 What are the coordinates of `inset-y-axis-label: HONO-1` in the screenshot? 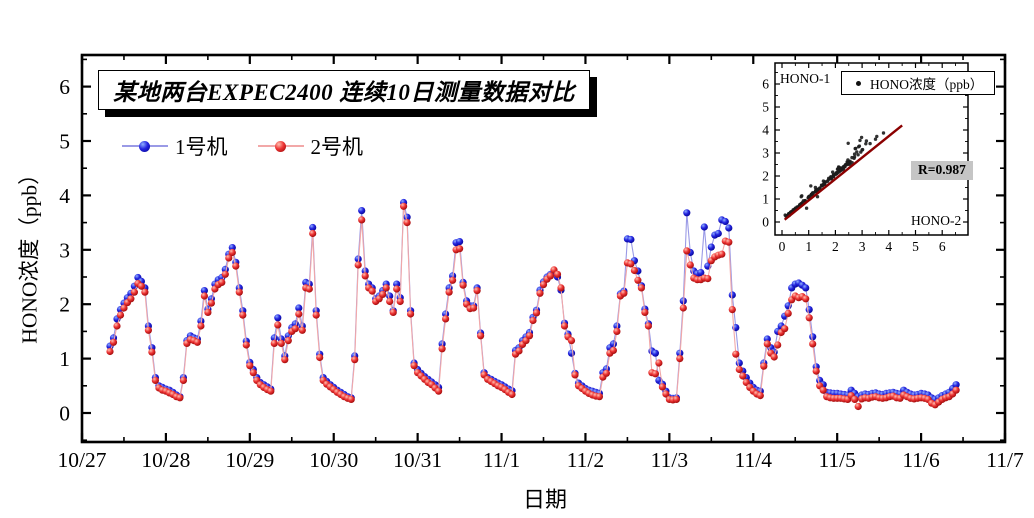 It's located at (805, 78).